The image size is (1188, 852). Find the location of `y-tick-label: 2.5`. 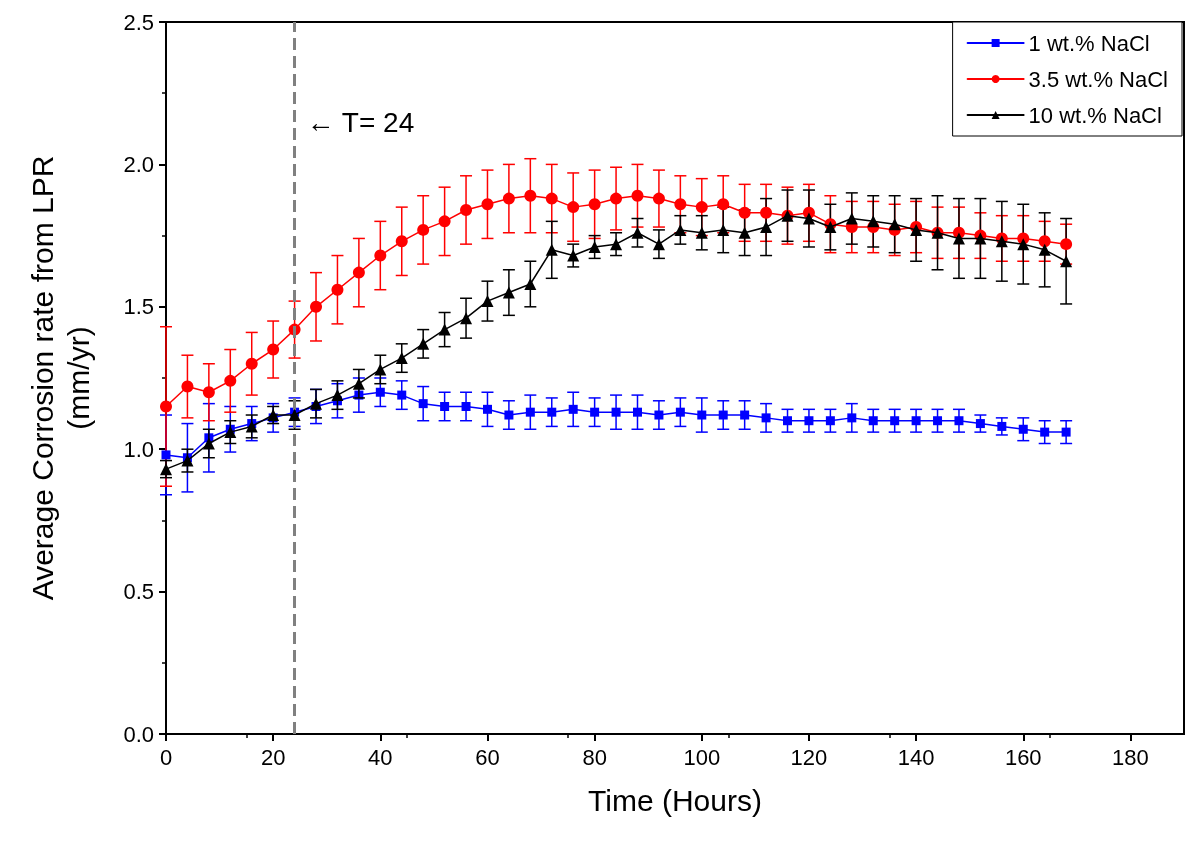

y-tick-label: 2.5 is located at coordinates (138, 22).